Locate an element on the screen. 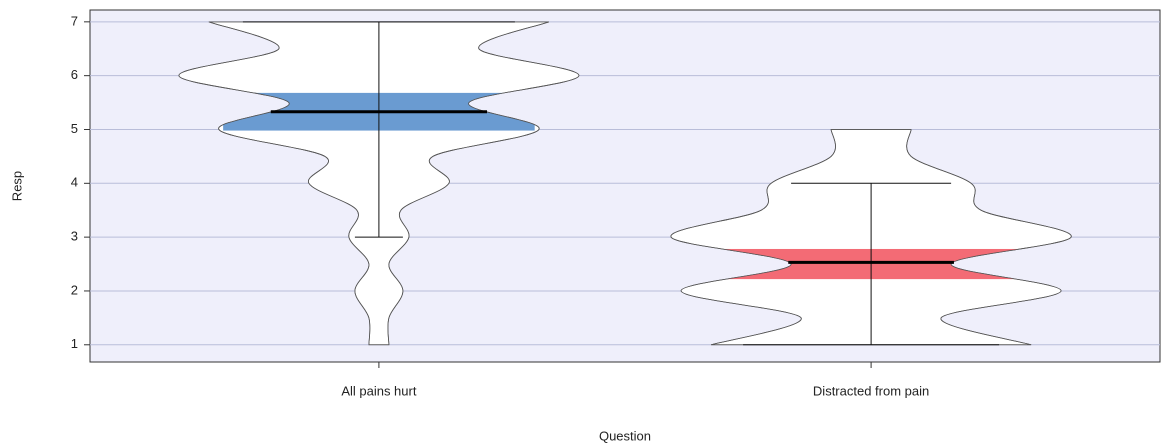 The height and width of the screenshot is (446, 1162). y-axis-label: Resp is located at coordinates (16, 186).